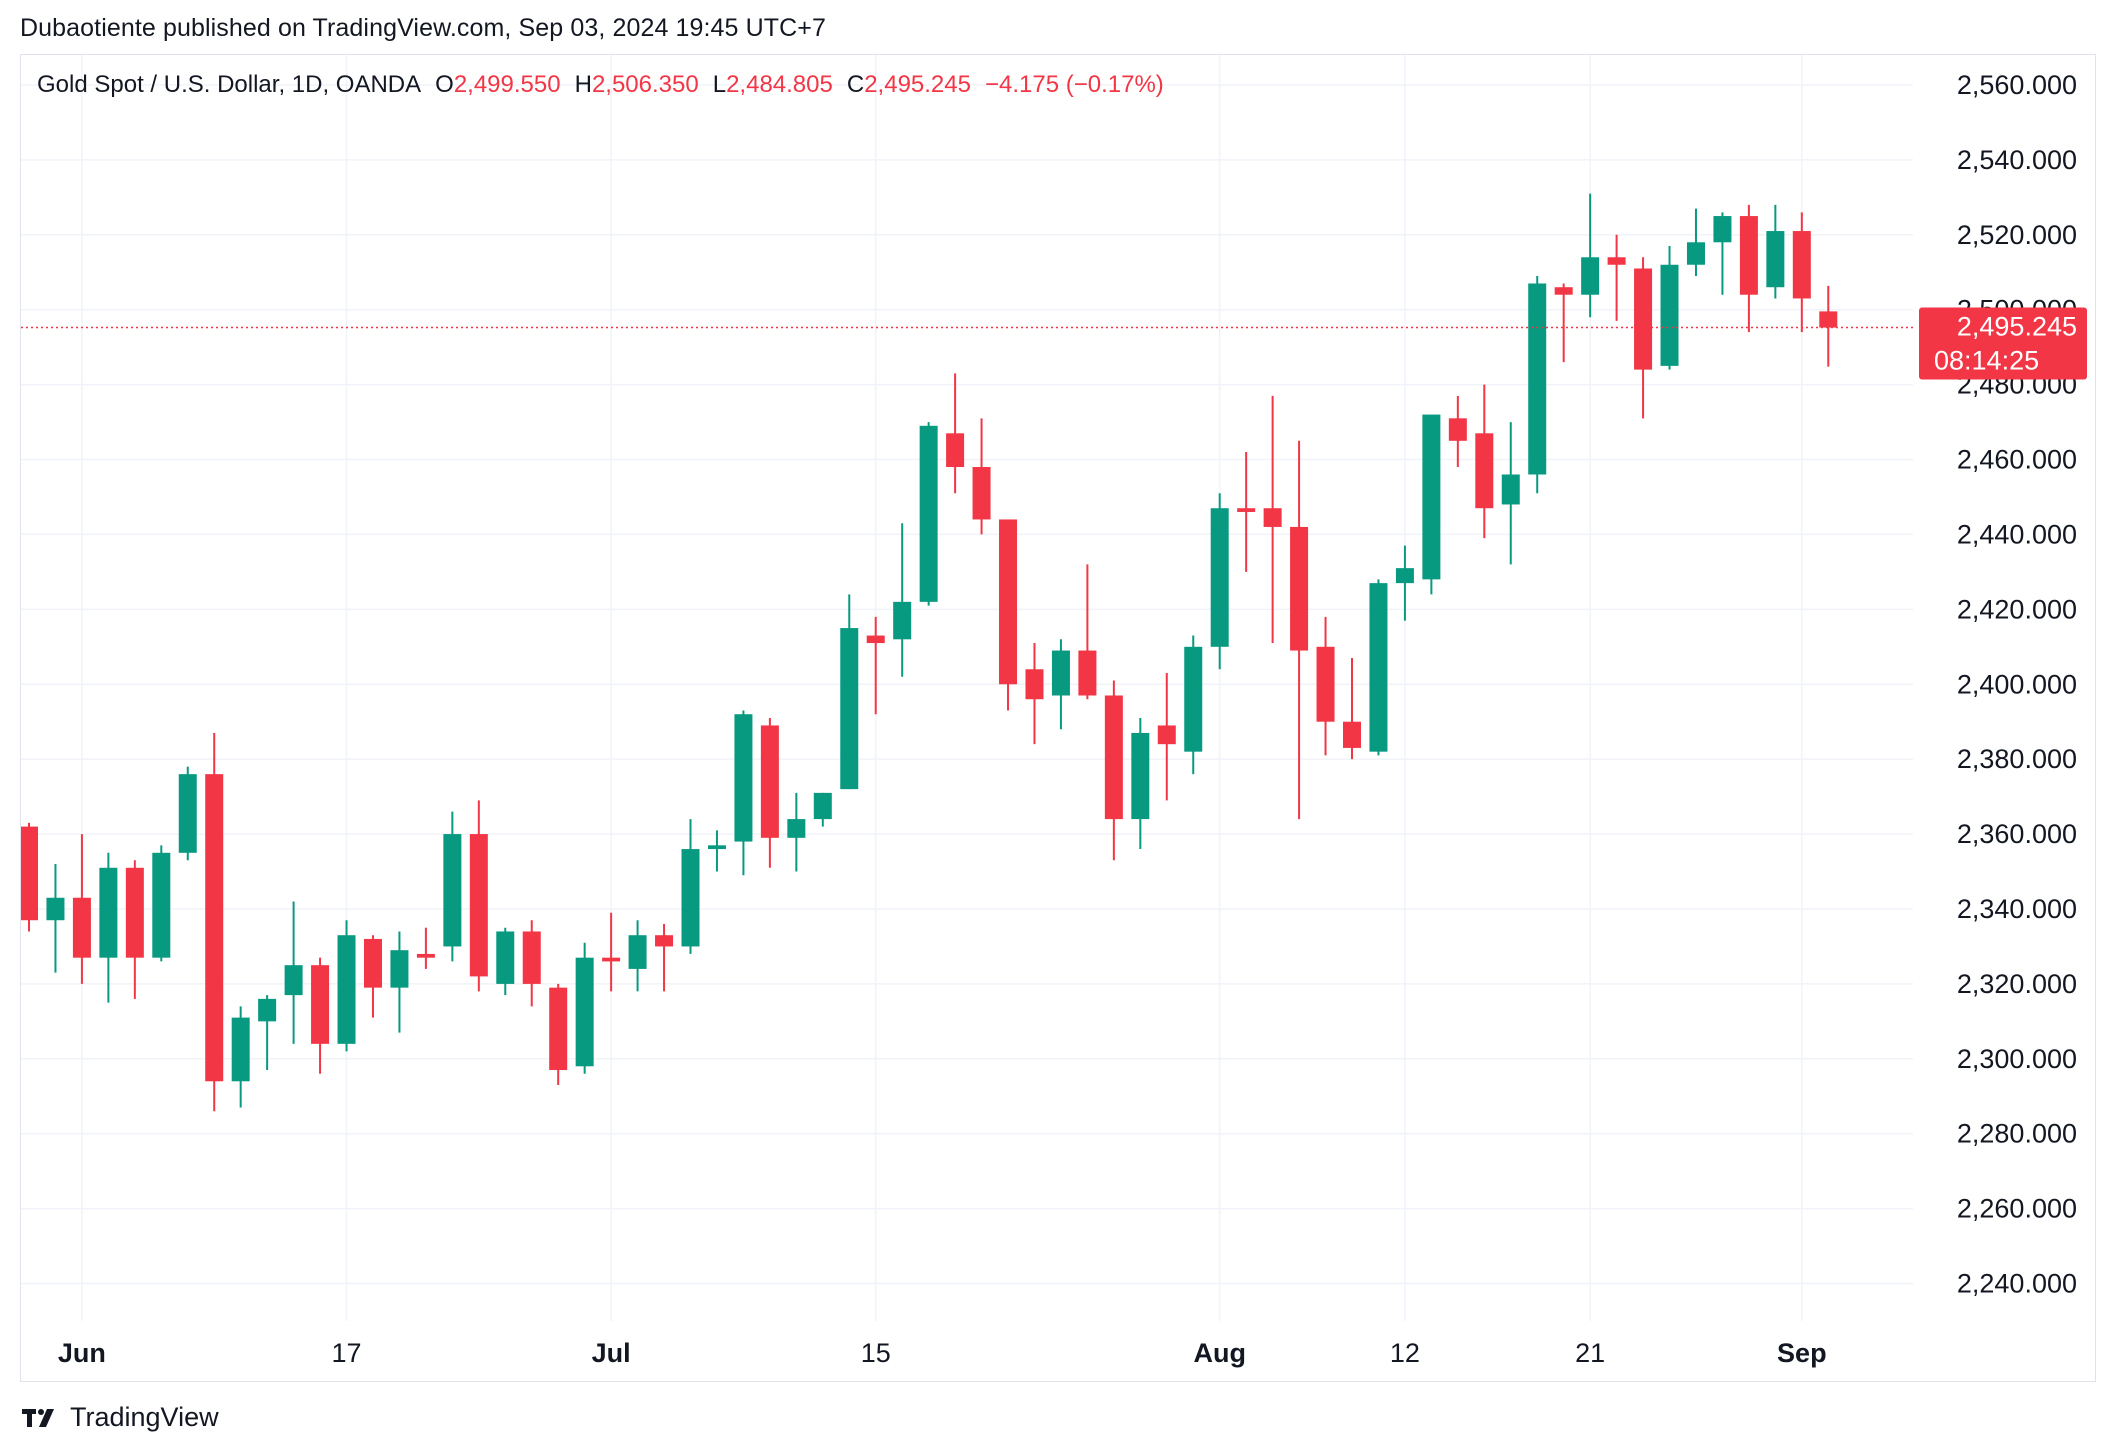  I want to click on price-tick-label: 2,340.000, so click(2017, 909).